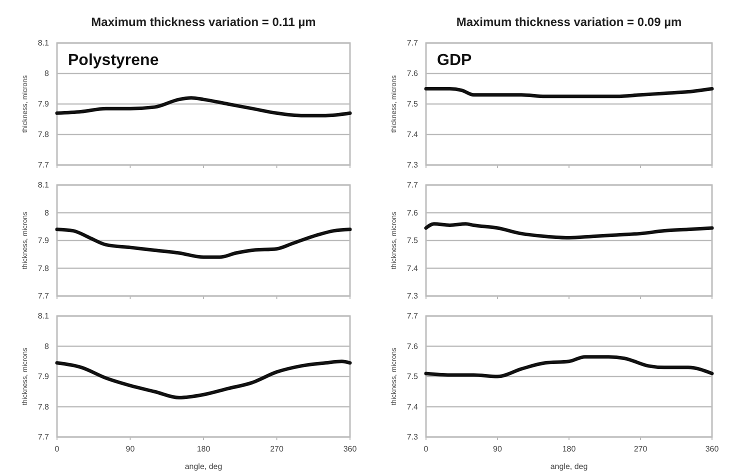 Image resolution: width=729 pixels, height=473 pixels. I want to click on chart-title: Maximum thickness variation = 0.09 µm, so click(569, 22).